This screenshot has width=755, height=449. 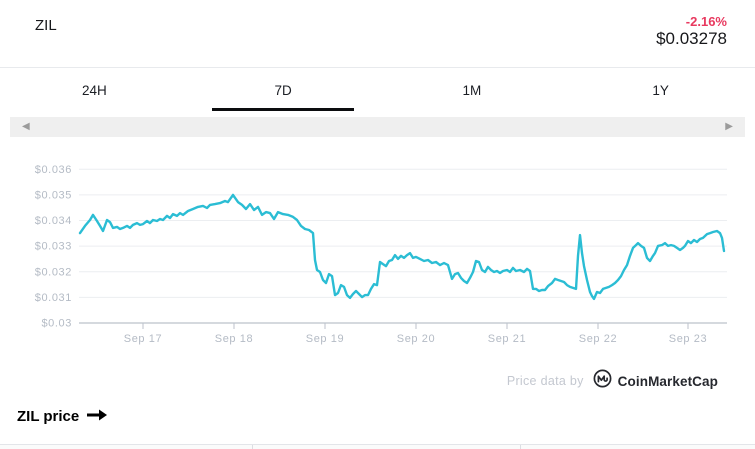 I want to click on current-price: $0.03278, so click(x=691, y=38).